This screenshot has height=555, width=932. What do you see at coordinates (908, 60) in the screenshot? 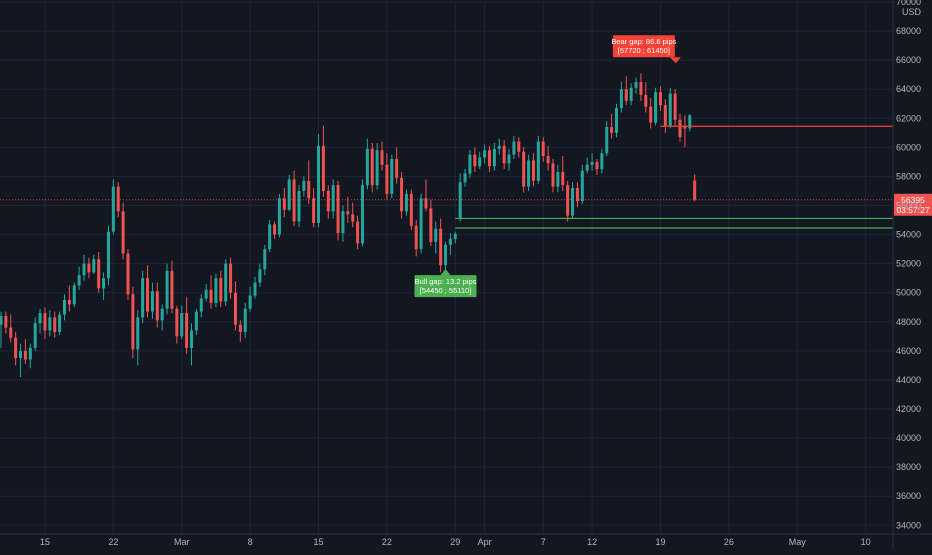
I see `y-tick-label: 66000` at bounding box center [908, 60].